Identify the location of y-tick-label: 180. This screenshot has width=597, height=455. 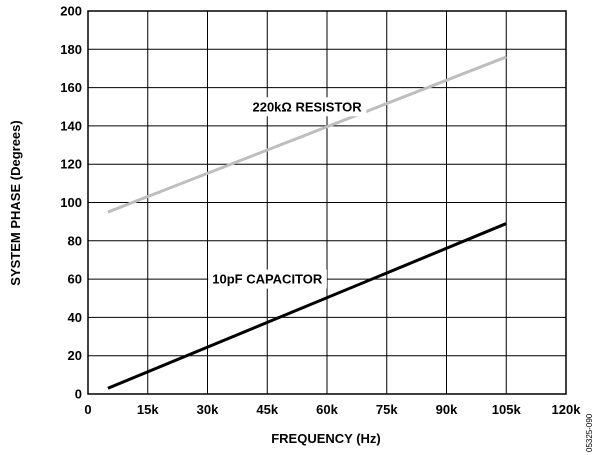
(71, 49).